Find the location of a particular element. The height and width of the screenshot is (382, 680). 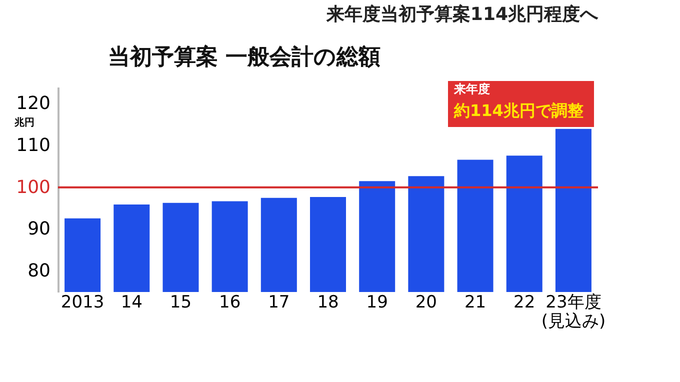

x-tick-label: 2013 is located at coordinates (82, 302).